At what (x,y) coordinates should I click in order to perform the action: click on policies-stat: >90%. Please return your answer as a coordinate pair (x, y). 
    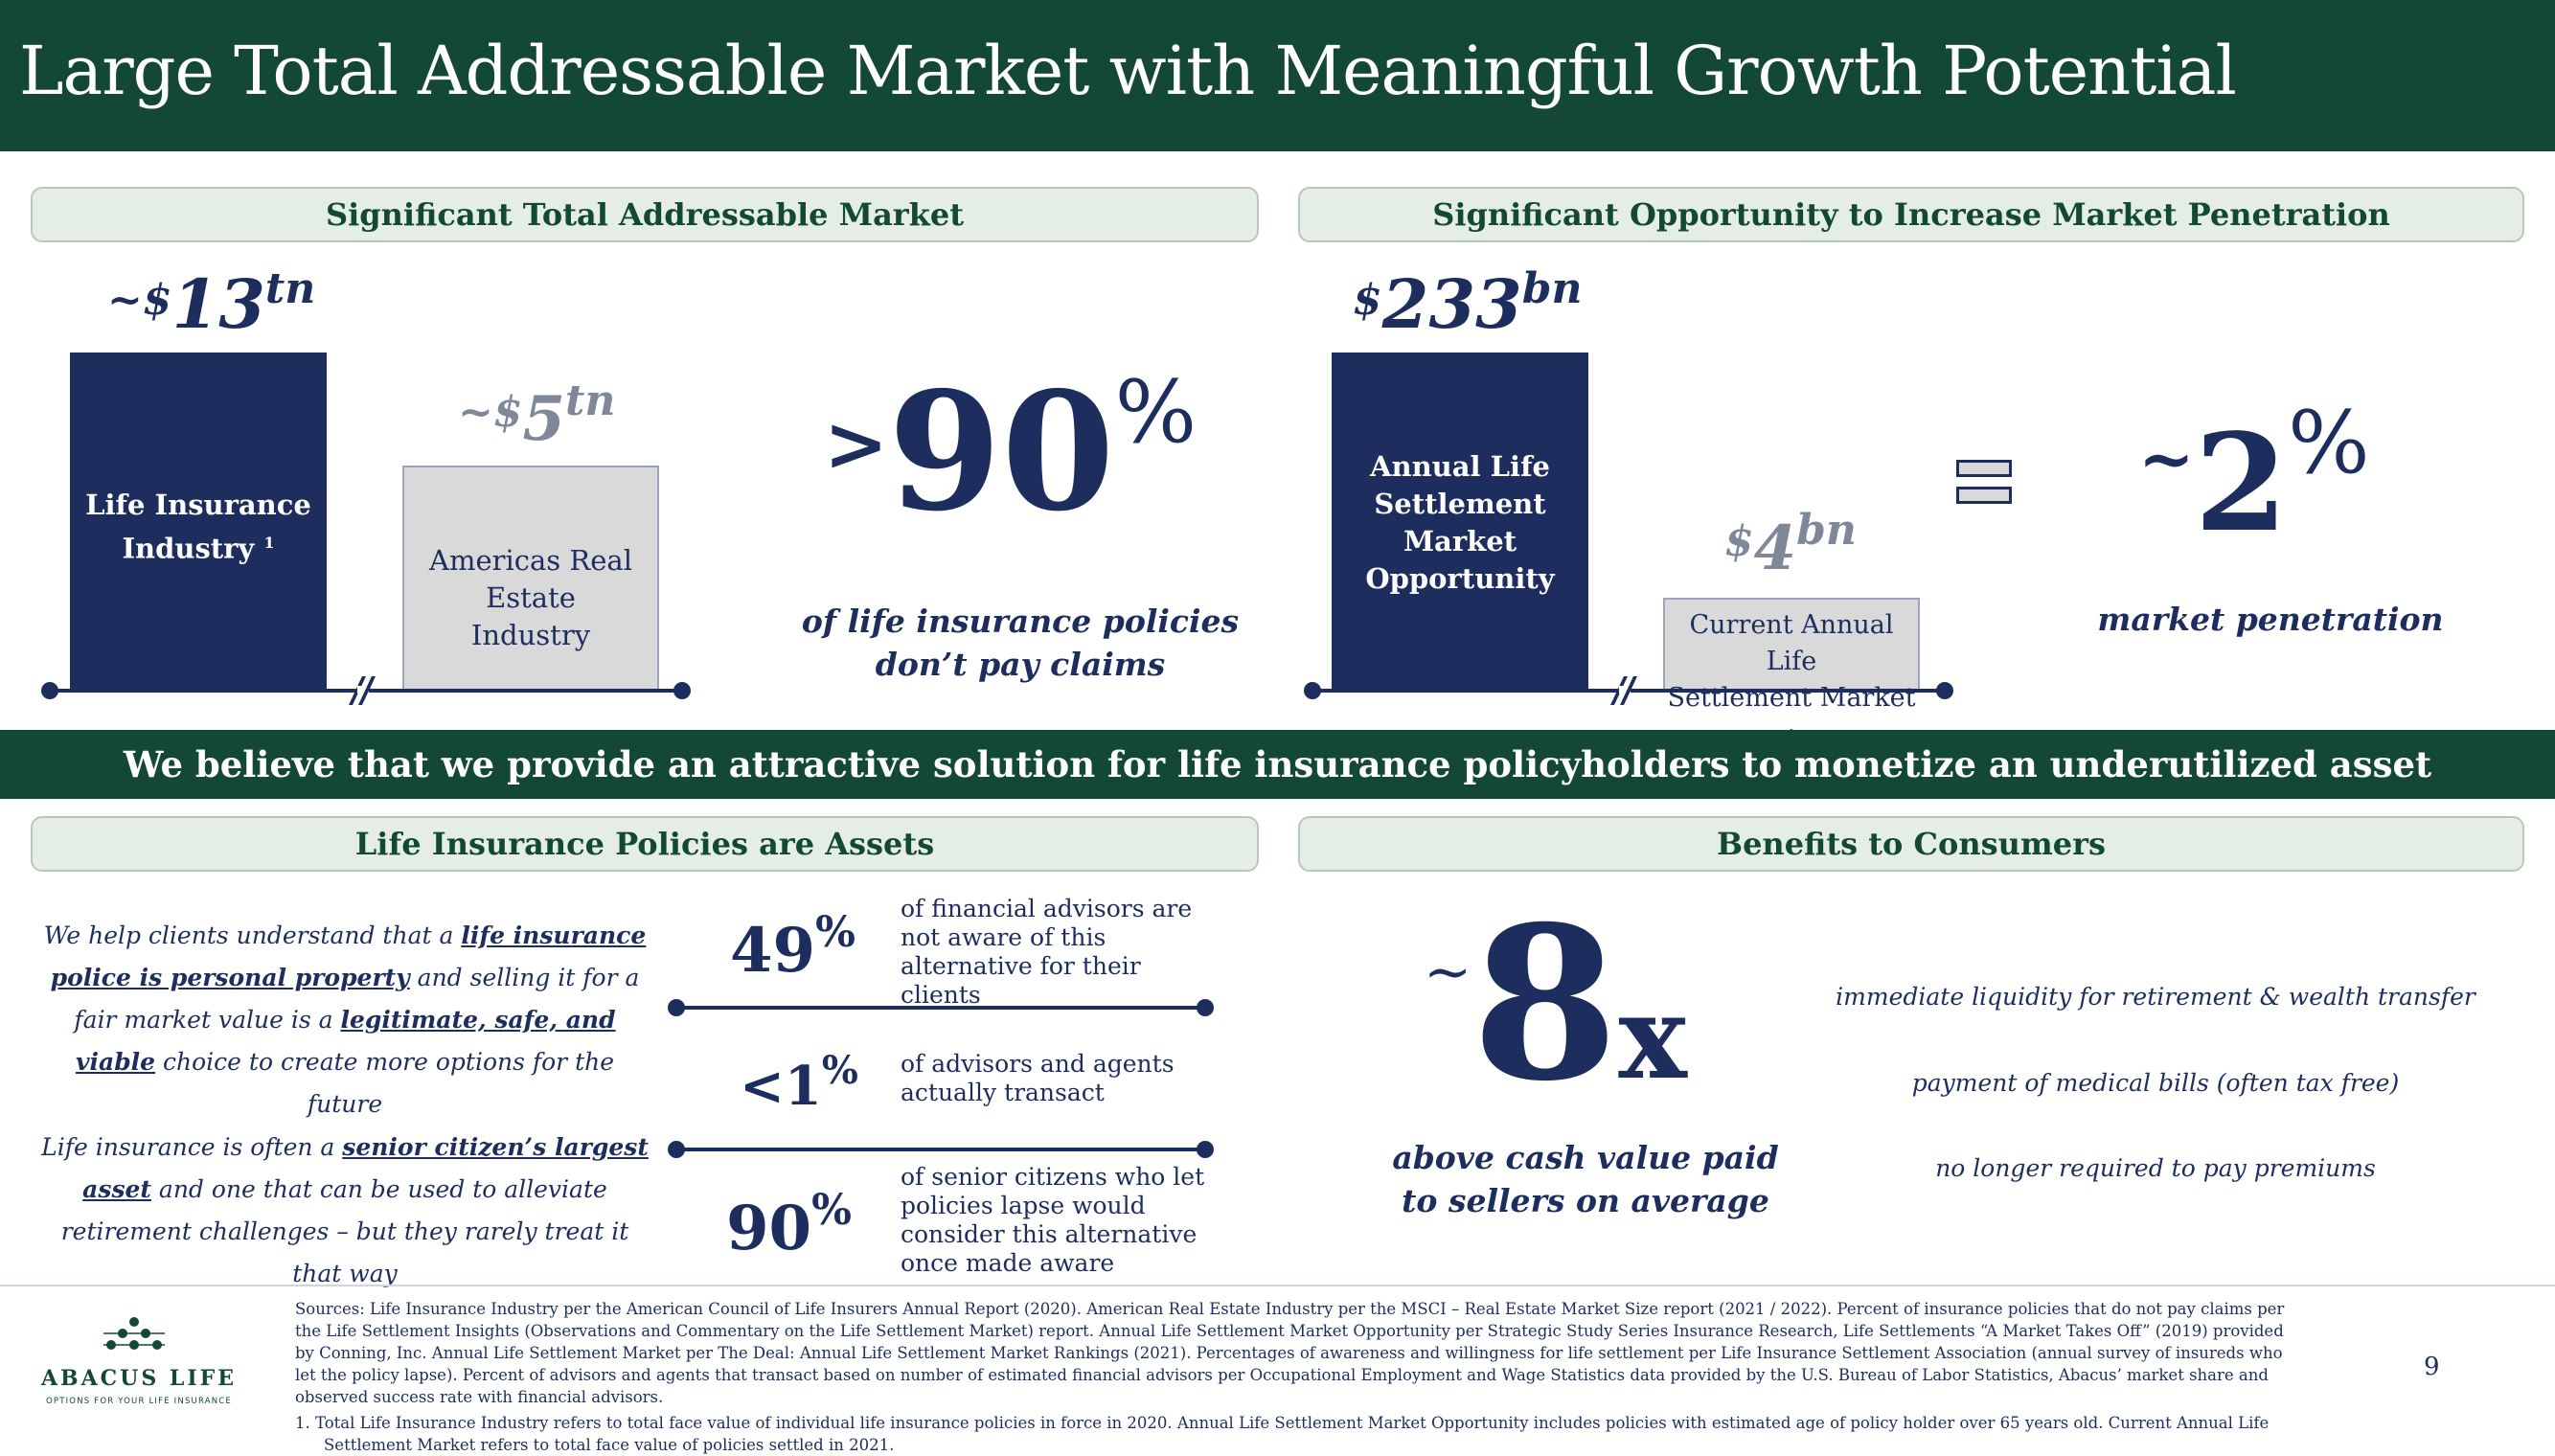
    Looking at the image, I should click on (1011, 452).